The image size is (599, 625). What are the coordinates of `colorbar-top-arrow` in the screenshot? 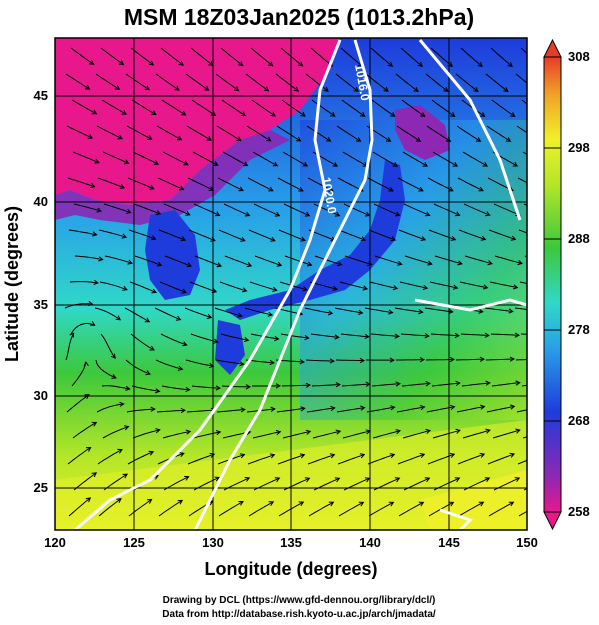 It's located at (552, 48).